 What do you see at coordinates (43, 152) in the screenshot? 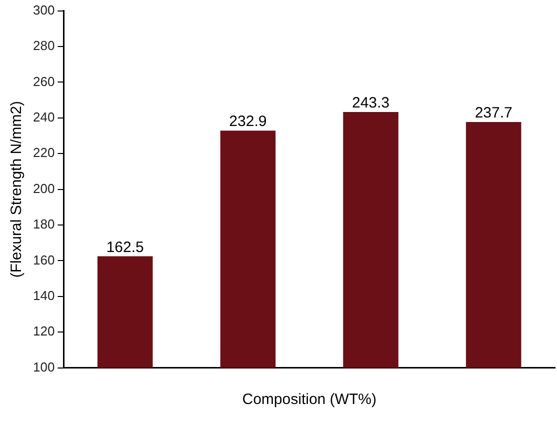
I see `y-tick-label: 220` at bounding box center [43, 152].